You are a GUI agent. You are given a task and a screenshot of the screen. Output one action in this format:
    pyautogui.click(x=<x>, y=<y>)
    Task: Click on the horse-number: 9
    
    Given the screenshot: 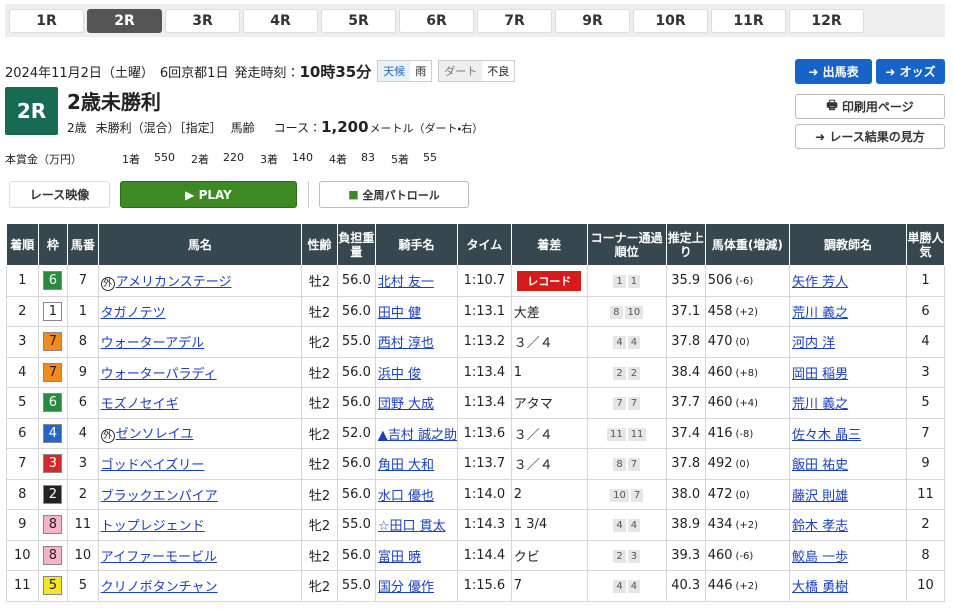 What is the action you would take?
    pyautogui.click(x=83, y=372)
    